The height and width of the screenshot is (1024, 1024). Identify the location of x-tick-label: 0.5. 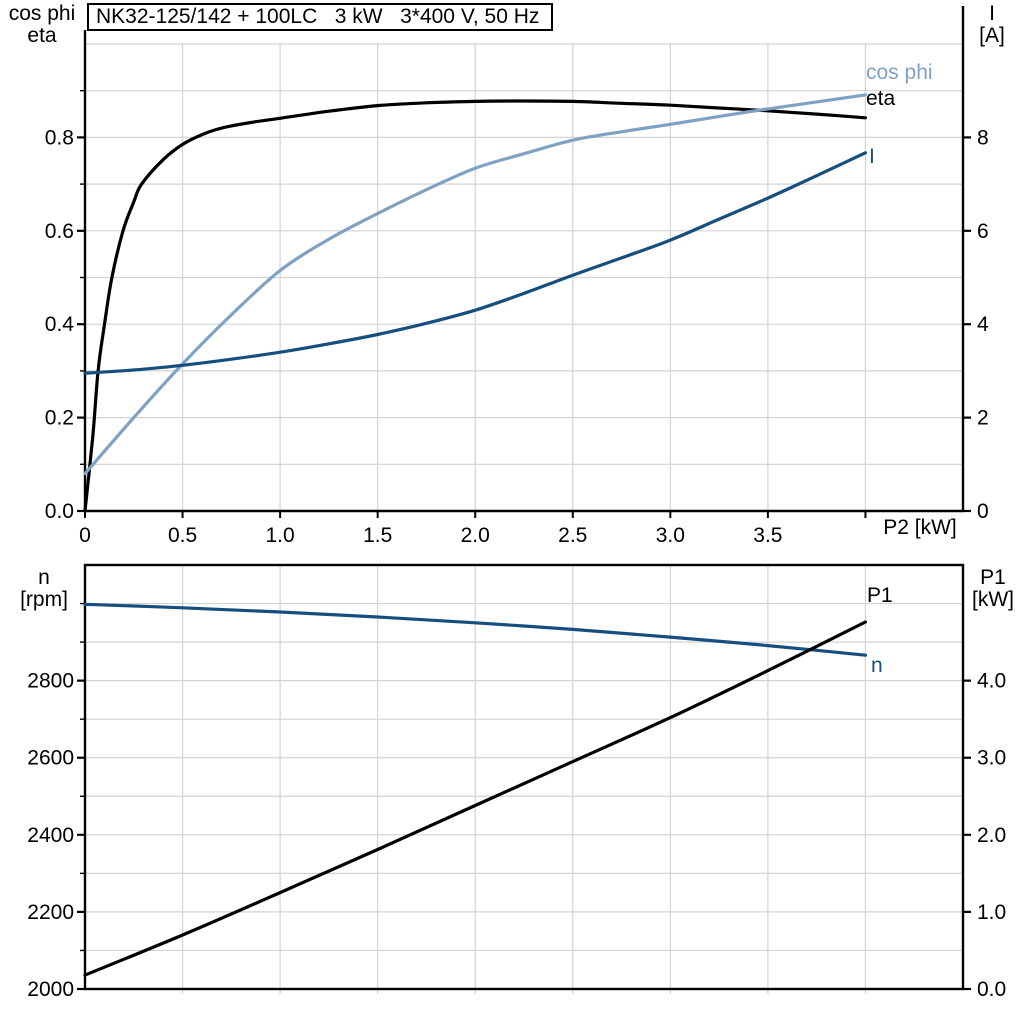
(182, 535).